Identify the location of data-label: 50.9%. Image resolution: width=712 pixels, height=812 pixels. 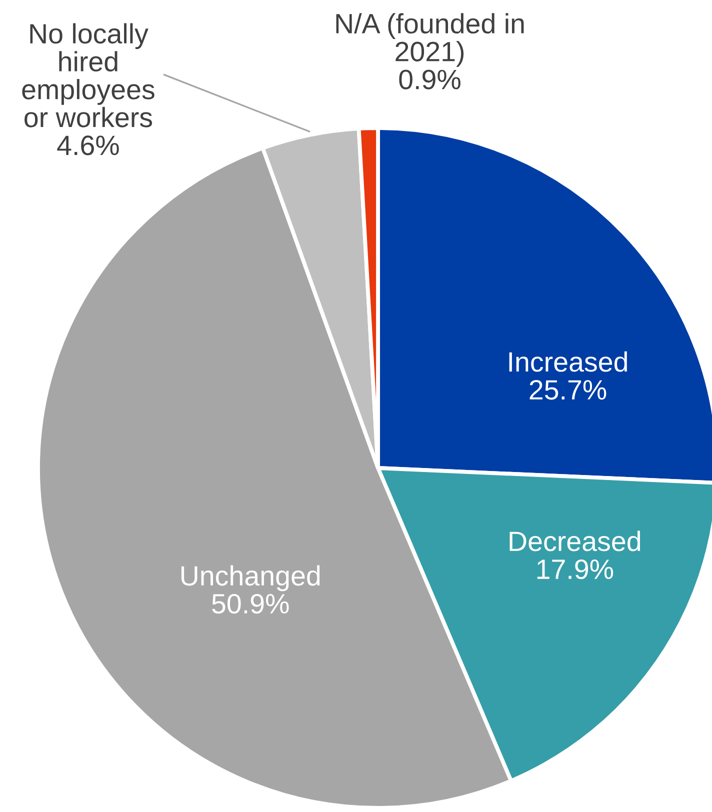
(250, 604).